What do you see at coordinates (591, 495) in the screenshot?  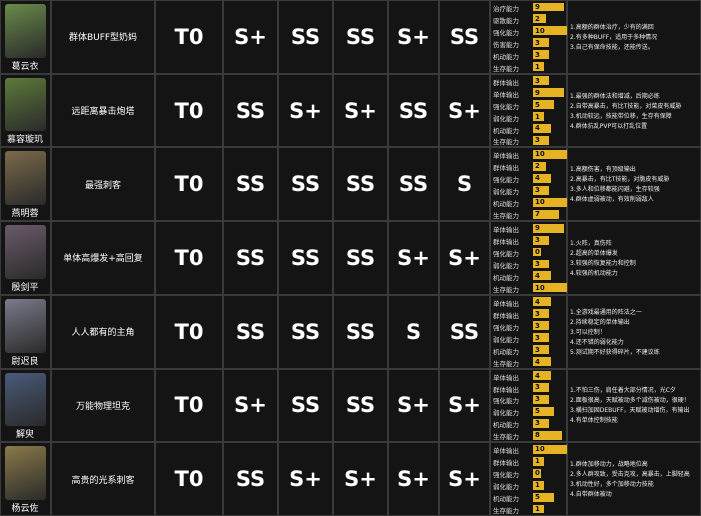 I see `note: 4.自带群体被动` at bounding box center [591, 495].